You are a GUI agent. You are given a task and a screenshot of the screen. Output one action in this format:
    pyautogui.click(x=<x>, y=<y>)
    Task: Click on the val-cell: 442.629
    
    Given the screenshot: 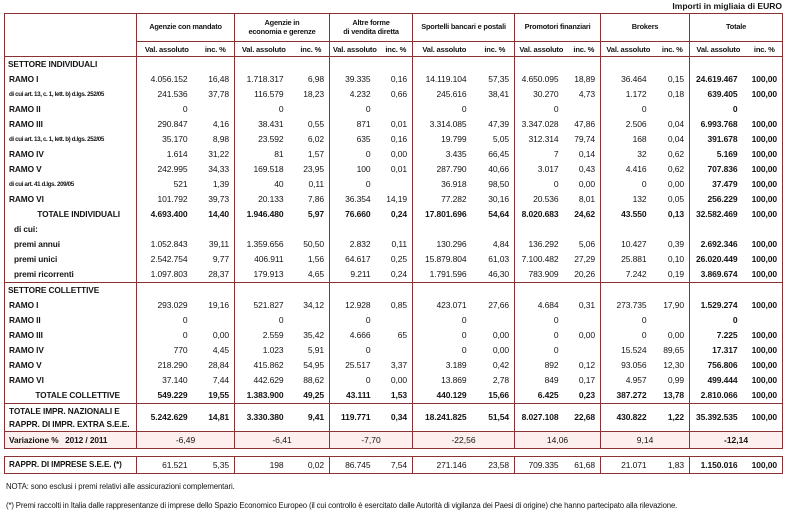 What is the action you would take?
    pyautogui.click(x=263, y=380)
    